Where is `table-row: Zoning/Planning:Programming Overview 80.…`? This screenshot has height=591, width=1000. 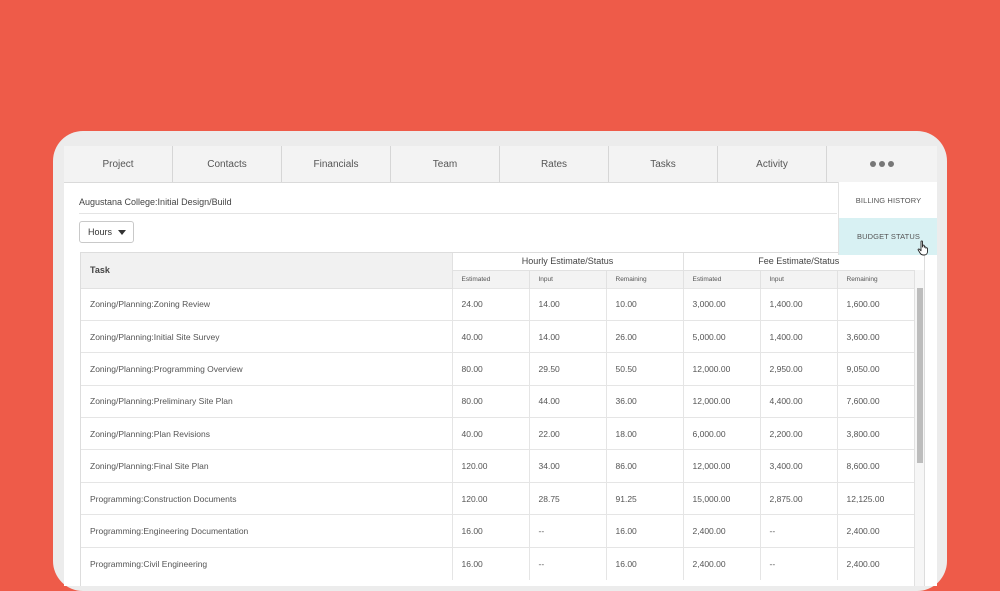 table-row: Zoning/Planning:Programming Overview 80.… is located at coordinates (498, 369).